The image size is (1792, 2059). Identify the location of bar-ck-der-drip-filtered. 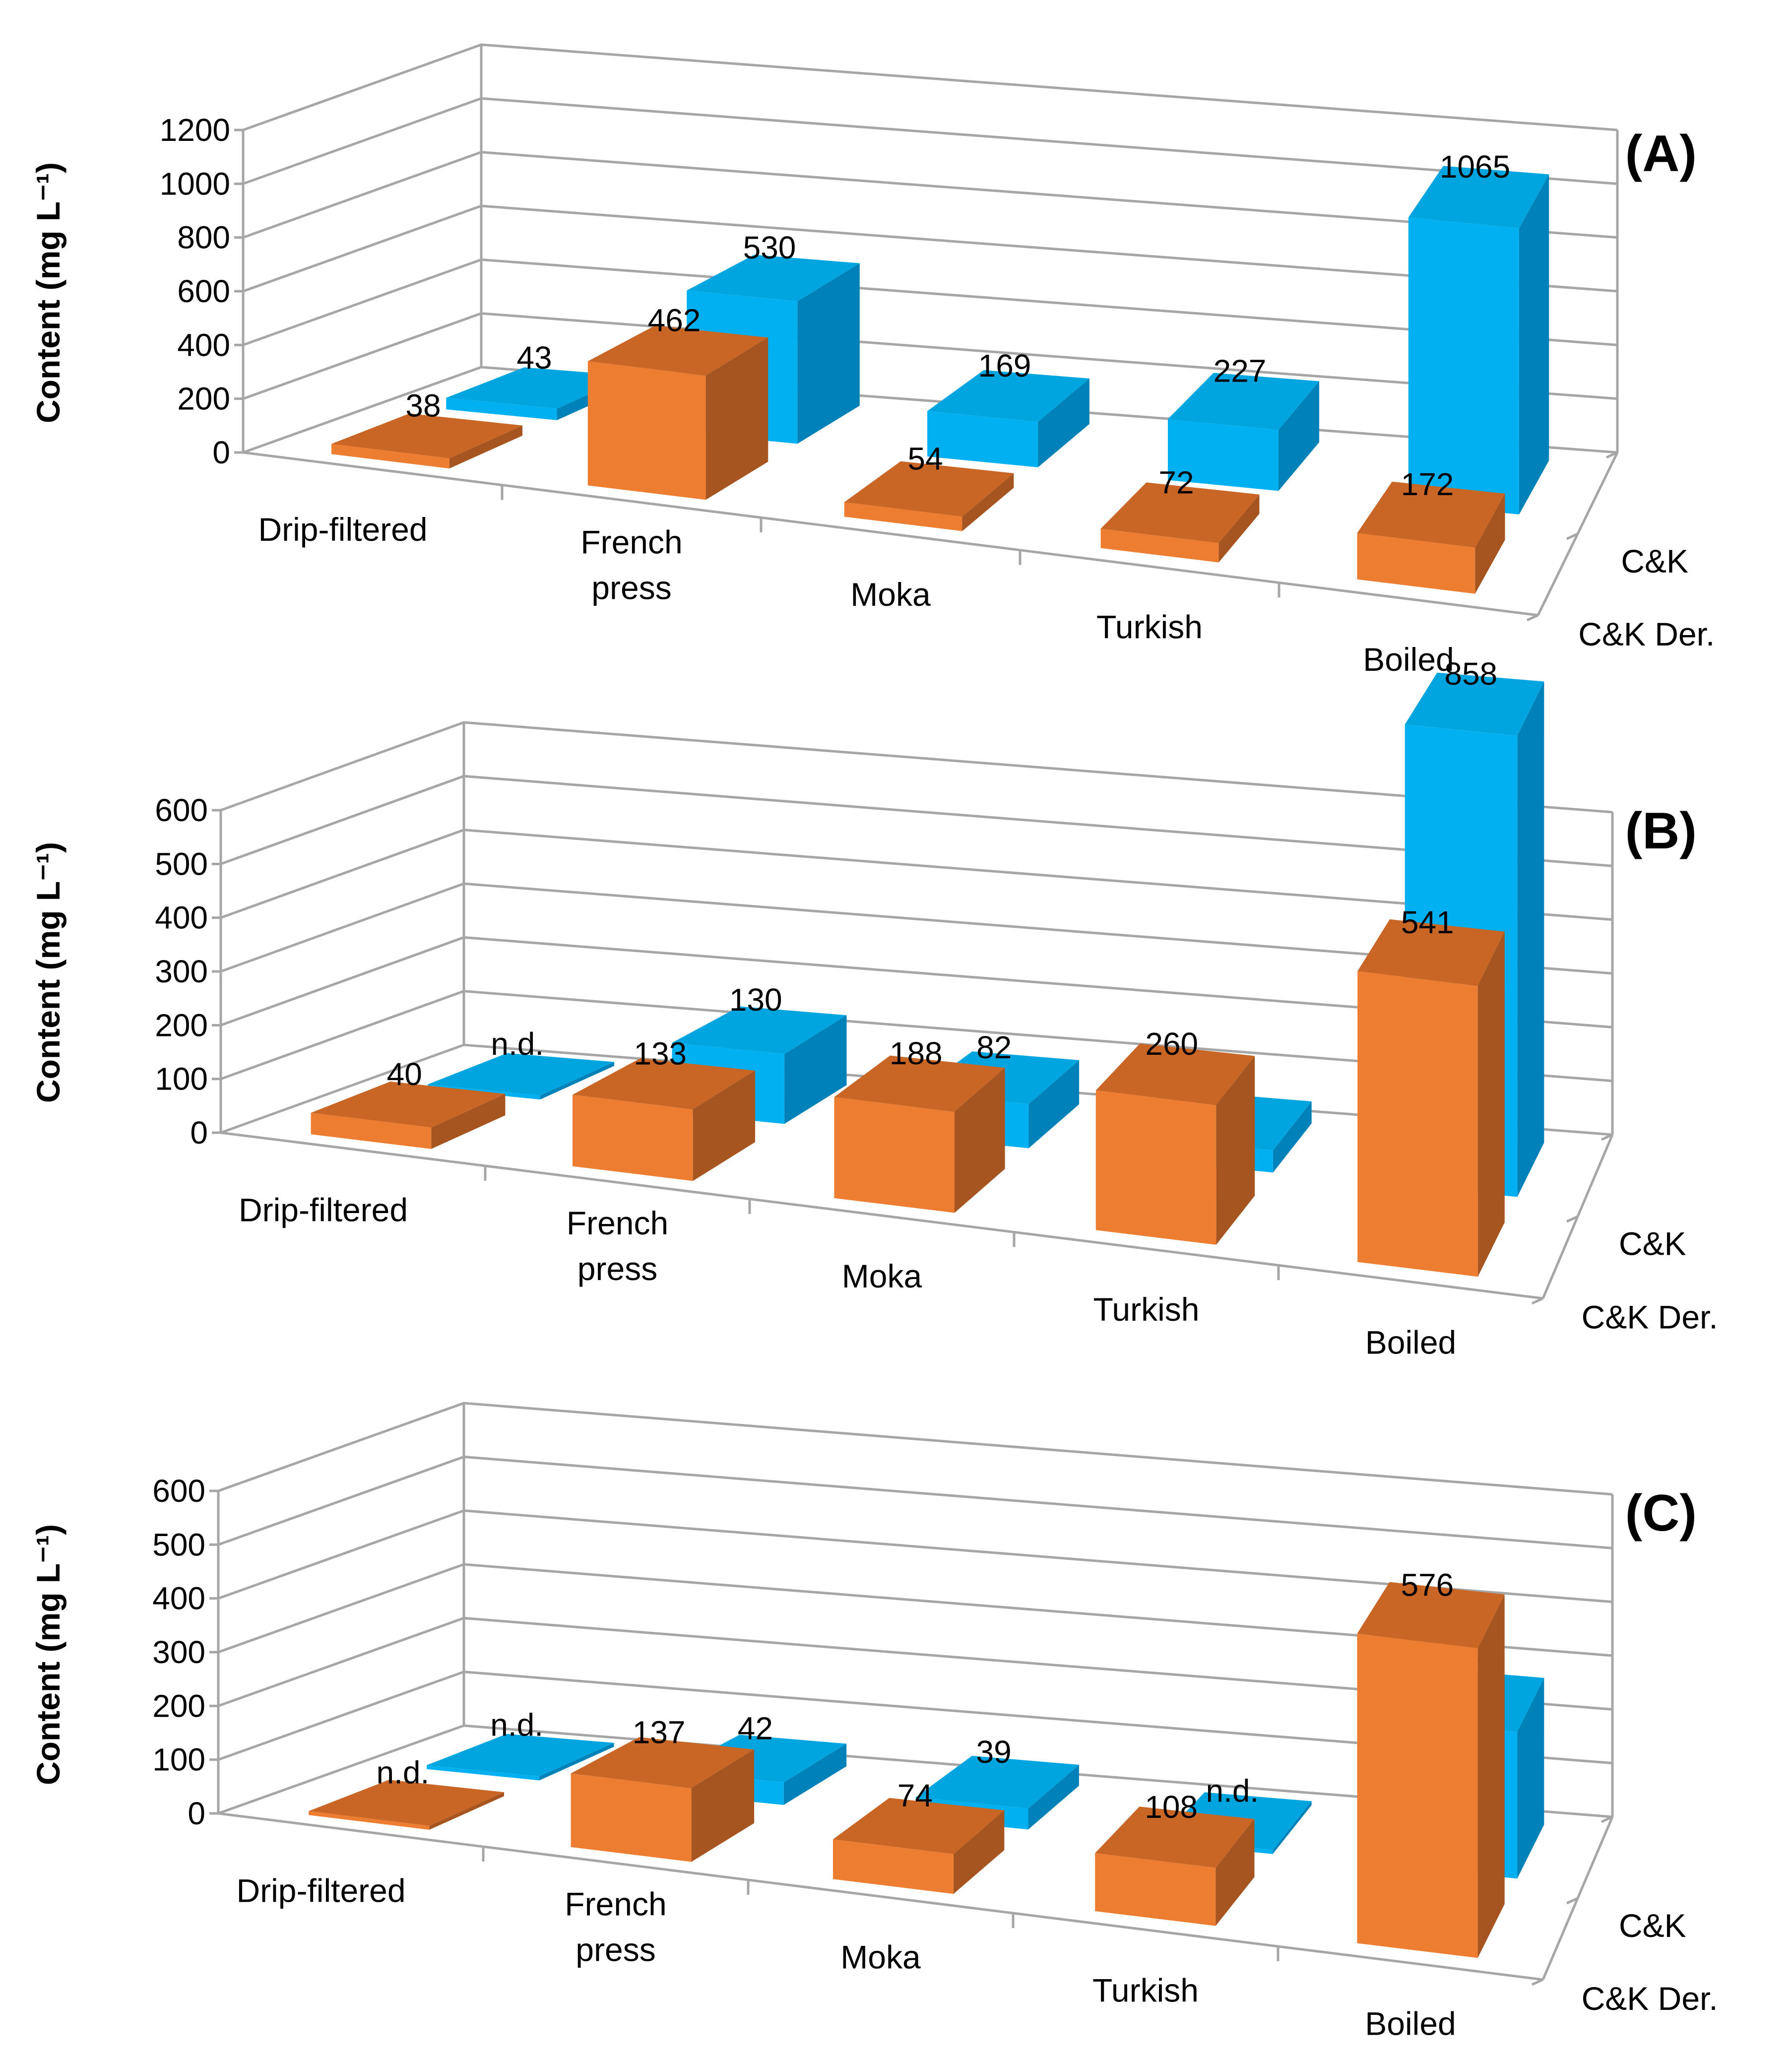
(406, 1805).